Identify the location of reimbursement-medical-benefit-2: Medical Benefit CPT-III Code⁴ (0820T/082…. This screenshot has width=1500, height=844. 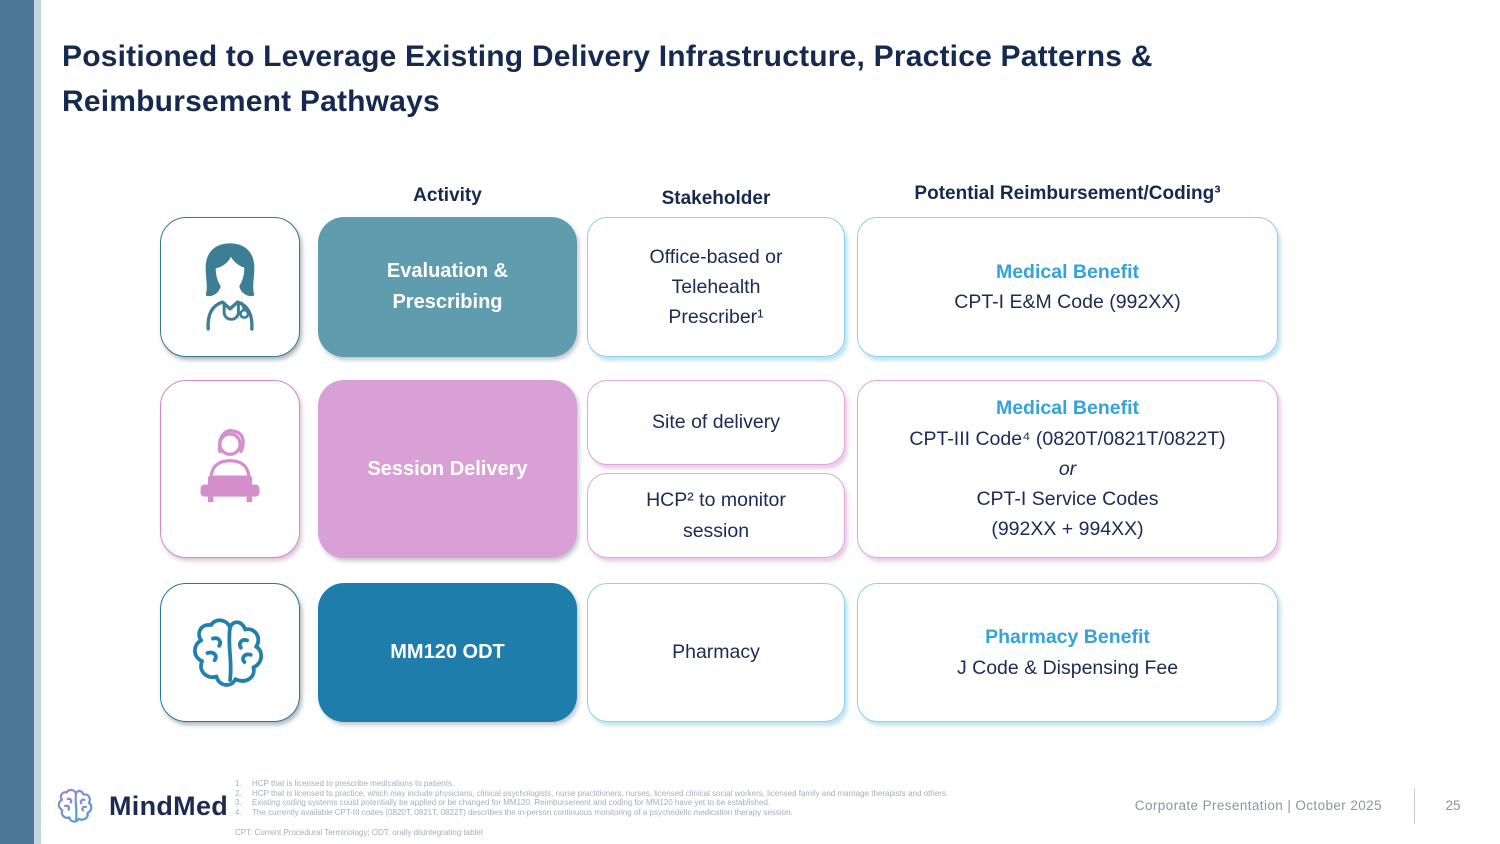
(1067, 469).